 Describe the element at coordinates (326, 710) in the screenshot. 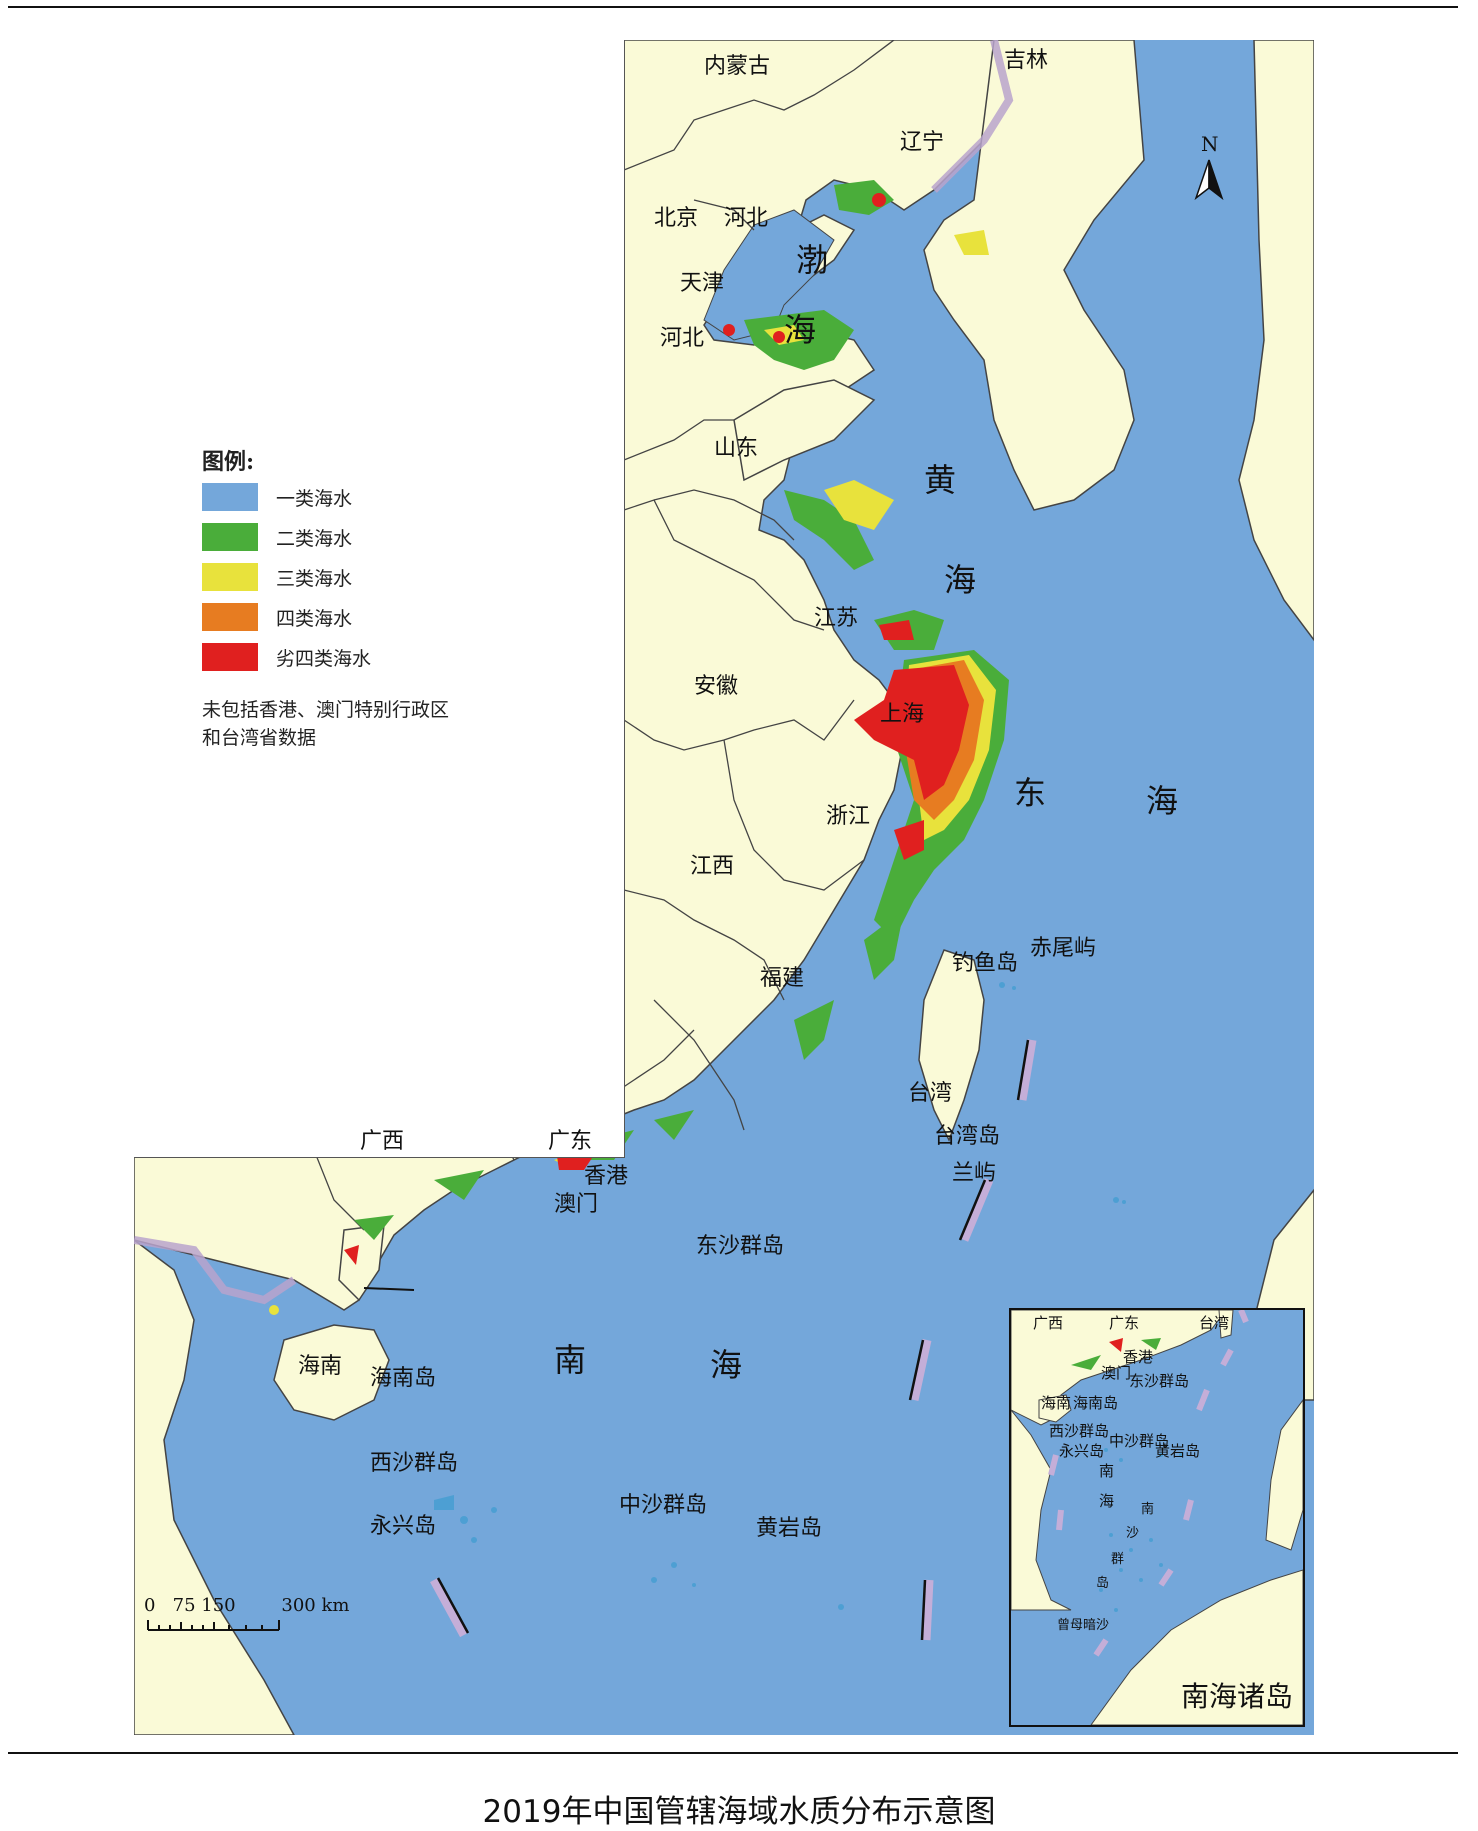

I see `legend-note-line1: 未包括香港、澳门特别行政区` at that location.